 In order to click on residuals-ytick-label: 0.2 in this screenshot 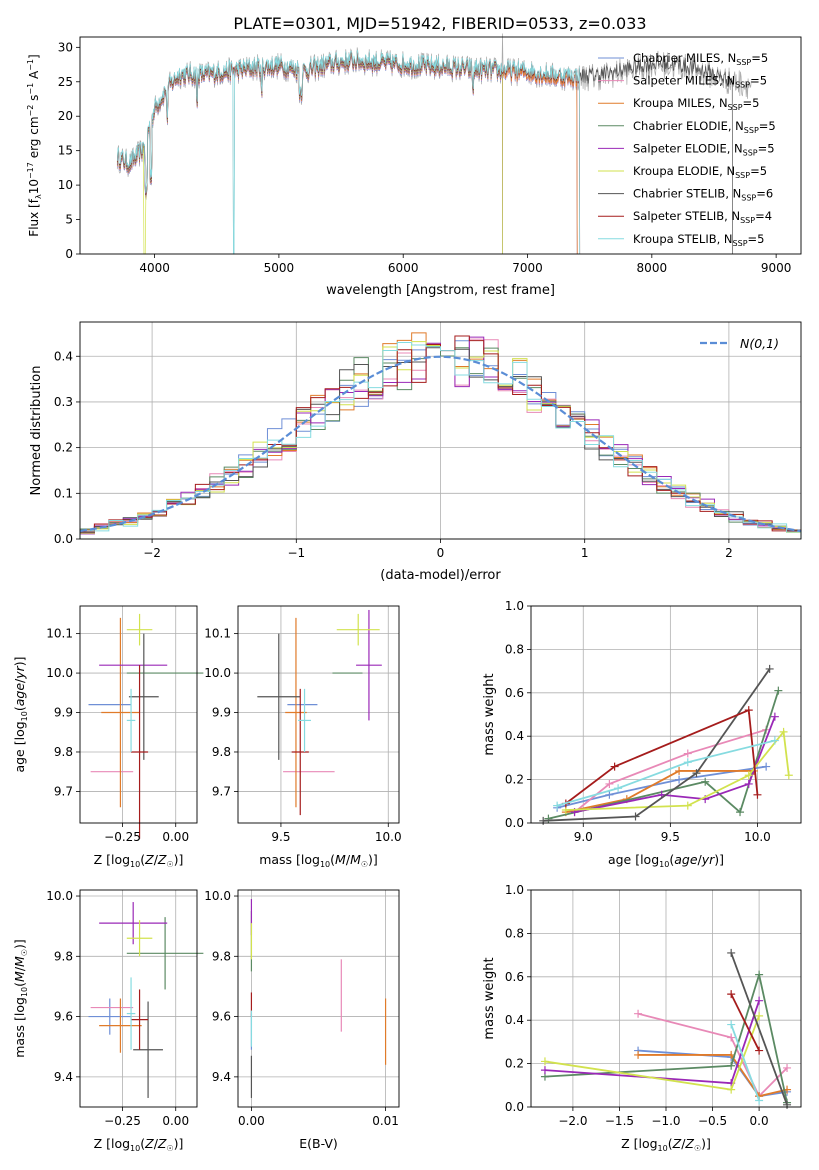, I will do `click(63, 448)`.